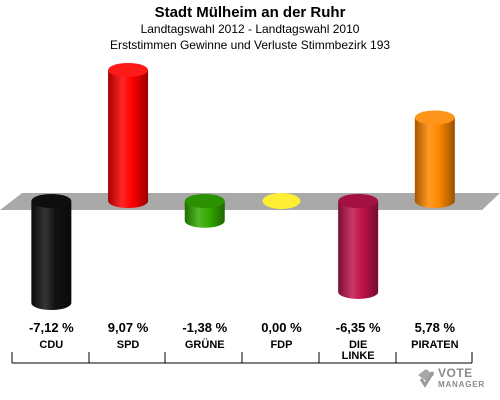 The image size is (500, 400). I want to click on chart-subtitle: Landtagswahl 2012 - Landtagswahl 2010, so click(250, 29).